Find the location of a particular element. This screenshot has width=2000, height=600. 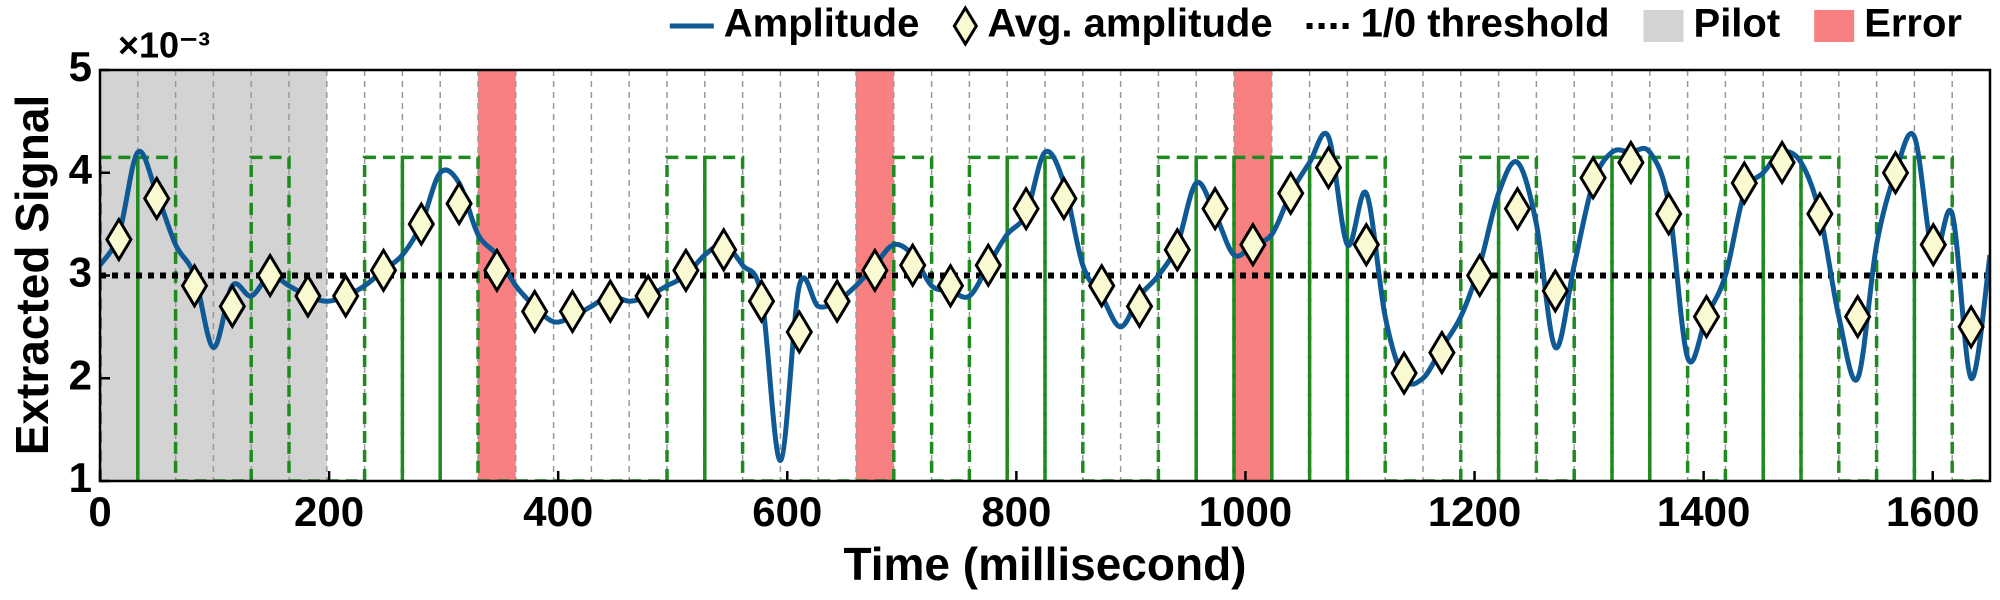

legend-item: 1/0 threshold is located at coordinates (1458, 24).